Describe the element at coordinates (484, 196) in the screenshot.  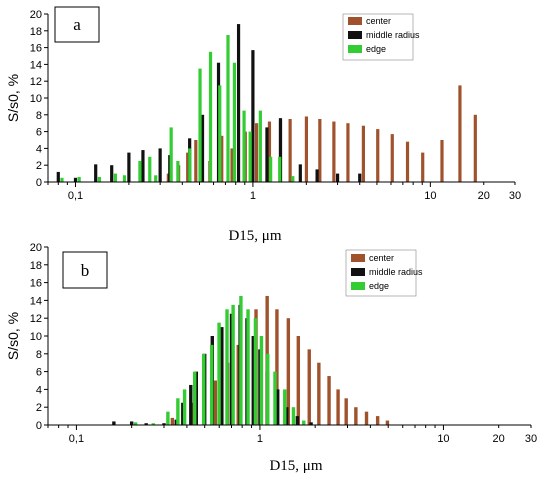
I see `panel-a-x-tick-label-20: 20` at that location.